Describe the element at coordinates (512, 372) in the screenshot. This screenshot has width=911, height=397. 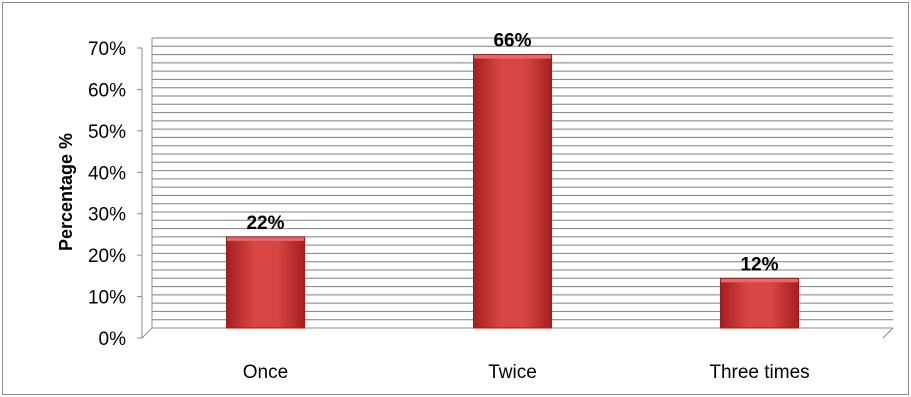
I see `x-tick-label: Twice` at that location.